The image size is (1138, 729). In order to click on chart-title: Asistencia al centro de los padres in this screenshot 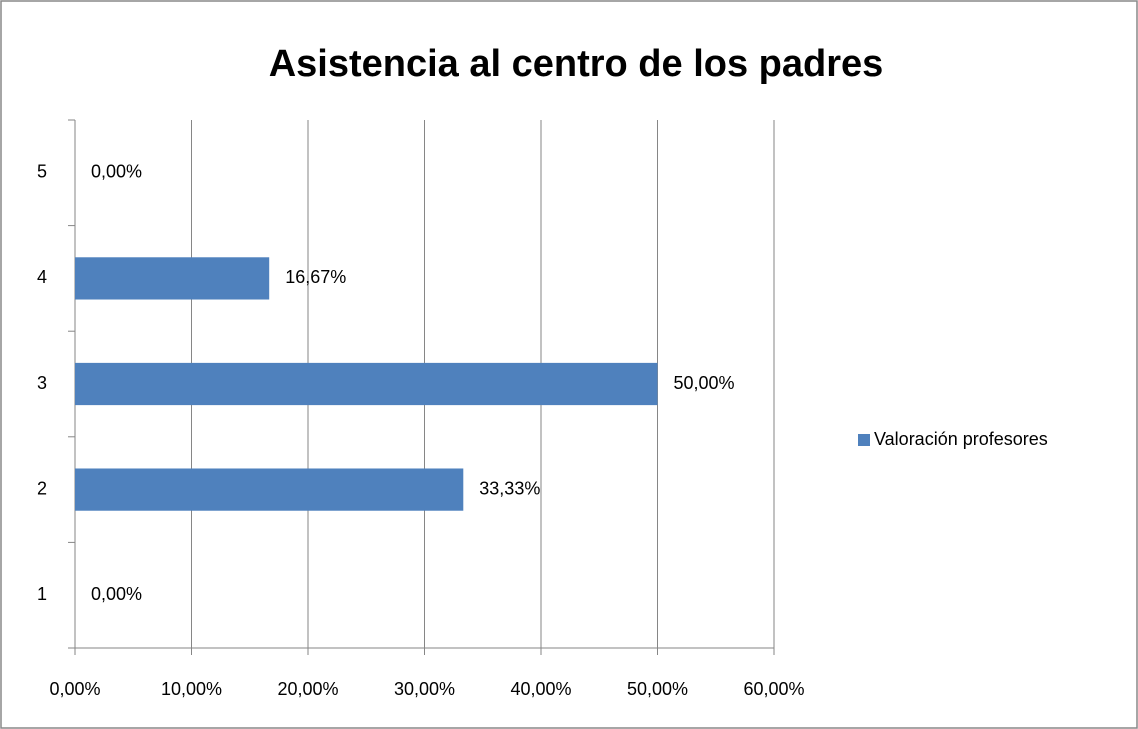, I will do `click(576, 64)`.